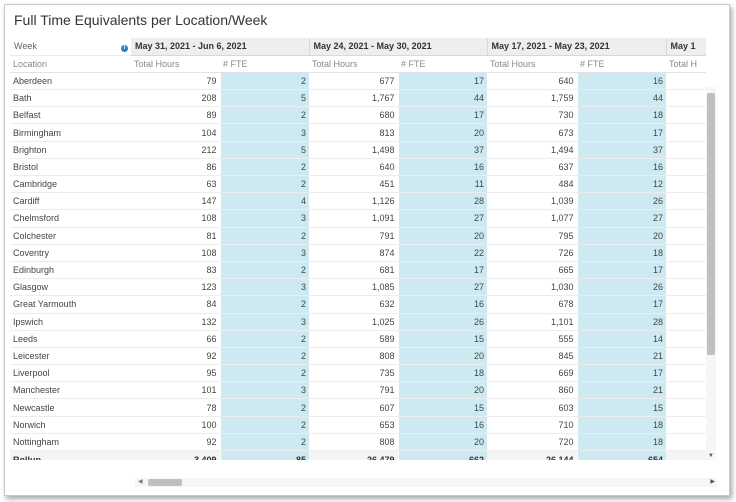 The width and height of the screenshot is (736, 502). I want to click on location-cell: Aberdeen, so click(70, 81).